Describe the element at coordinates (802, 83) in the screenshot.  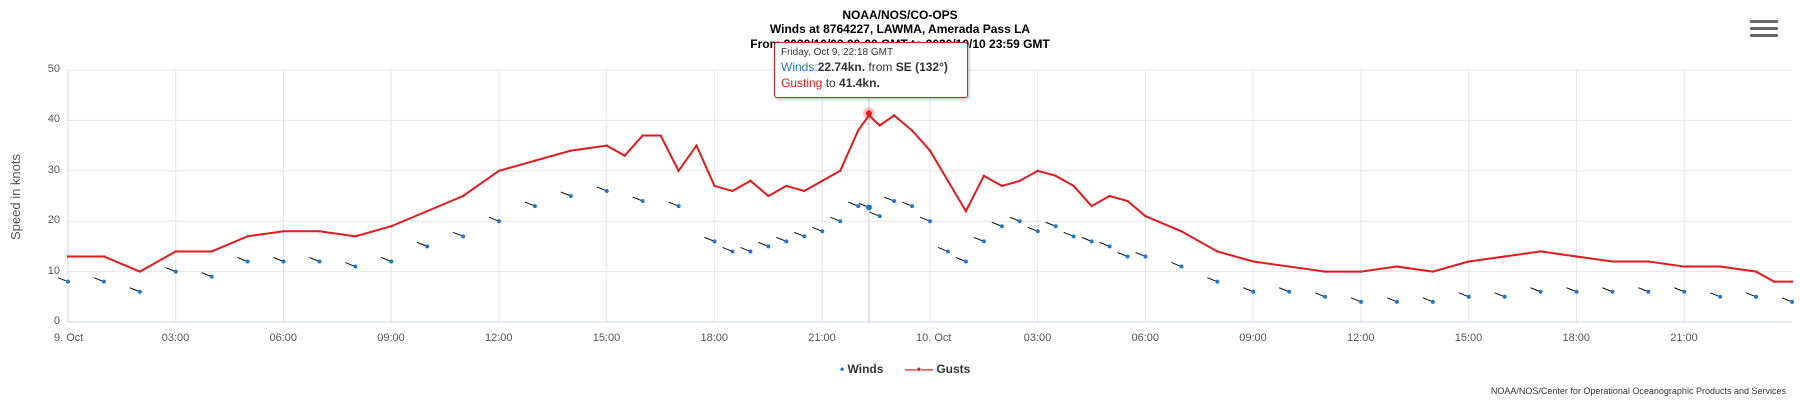
I see `tooltip-gust-label: Gusting` at that location.